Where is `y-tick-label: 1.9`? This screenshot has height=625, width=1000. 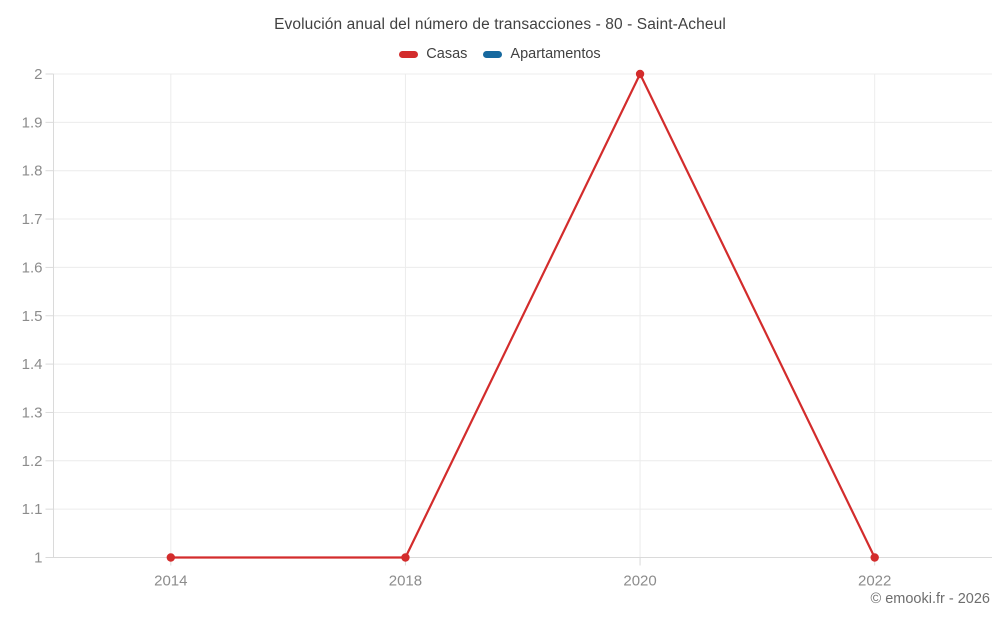 y-tick-label: 1.9 is located at coordinates (32, 122).